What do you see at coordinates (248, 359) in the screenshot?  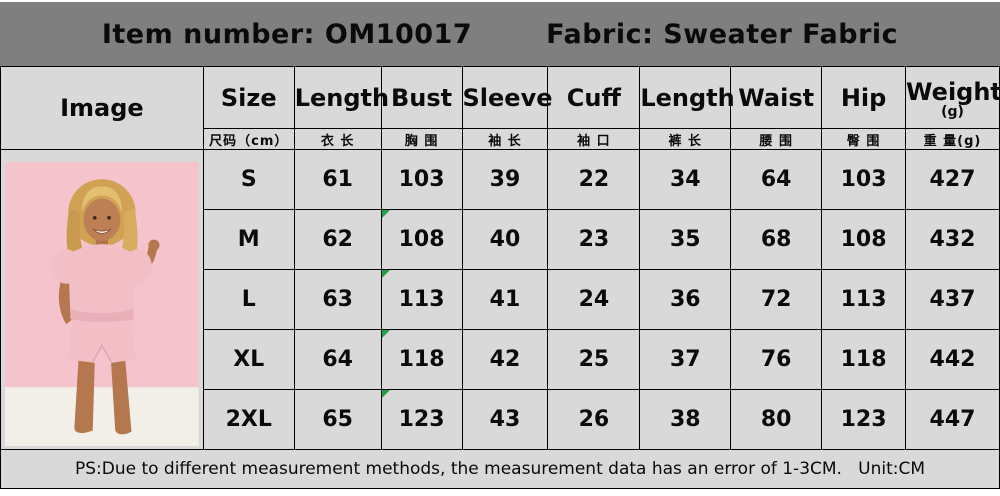 I see `size-cell: XL` at bounding box center [248, 359].